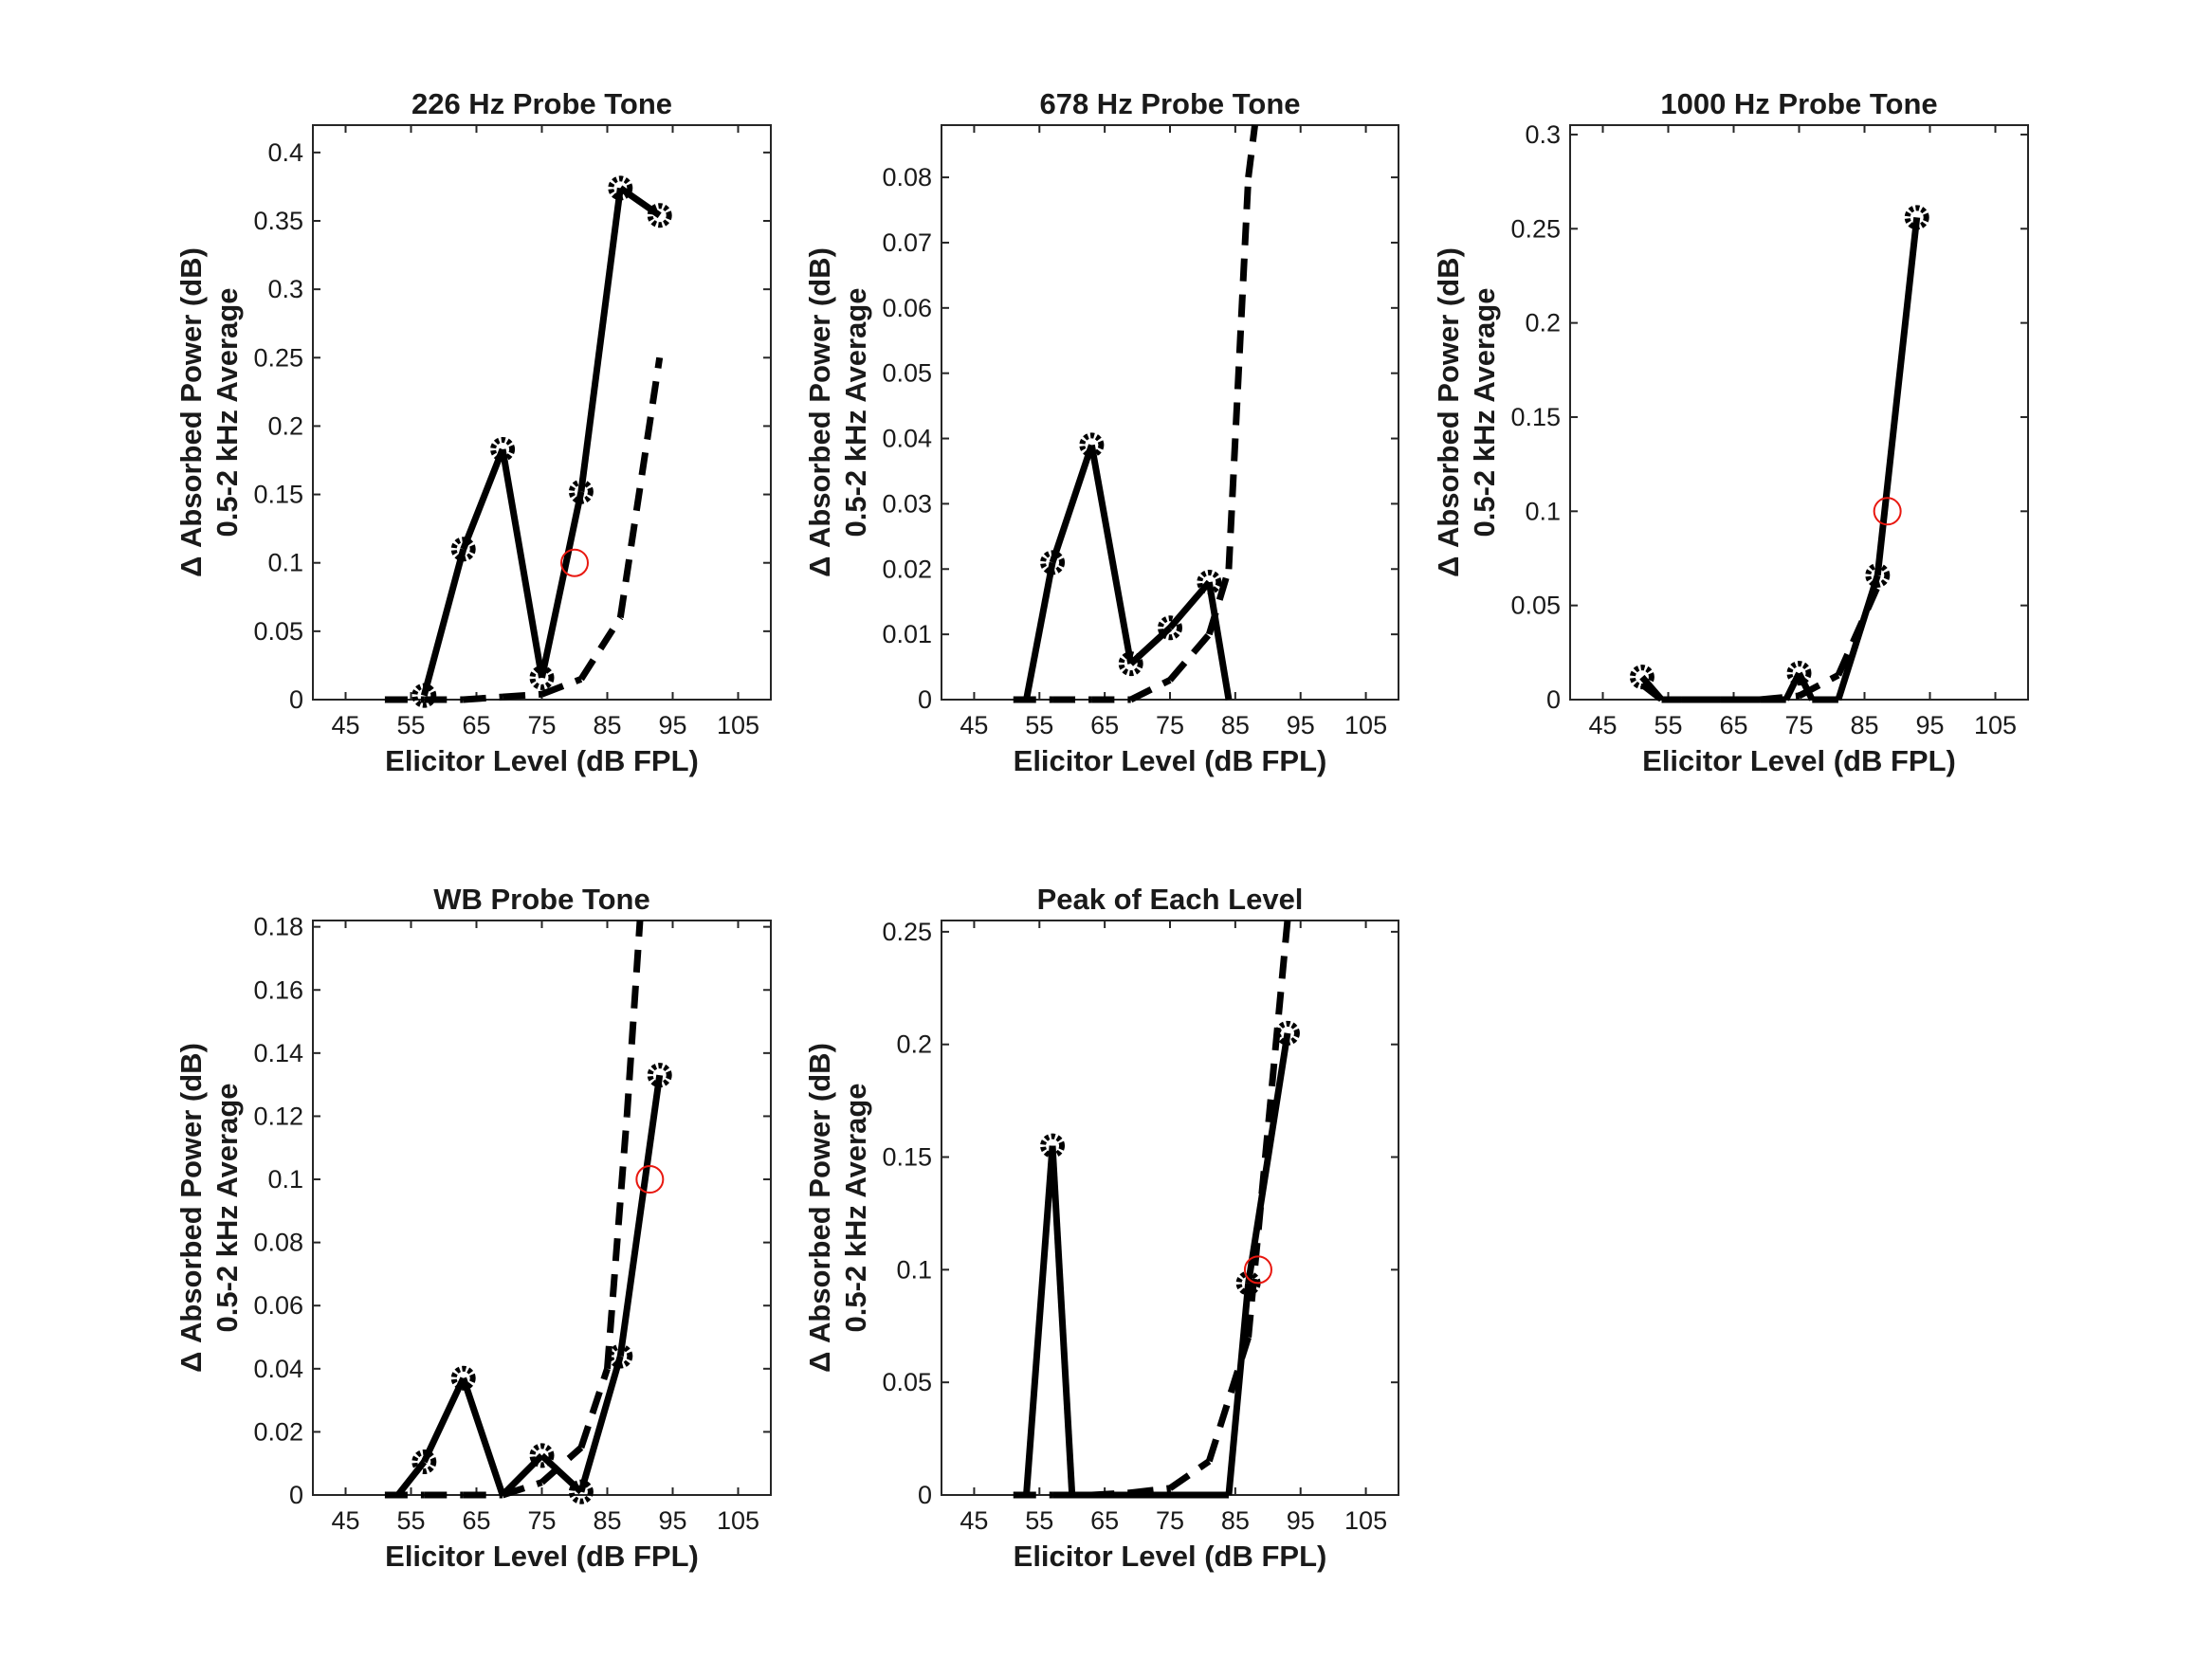 The width and height of the screenshot is (2212, 1659). Describe the element at coordinates (974, 725) in the screenshot. I see `x-tick-label: 45` at that location.